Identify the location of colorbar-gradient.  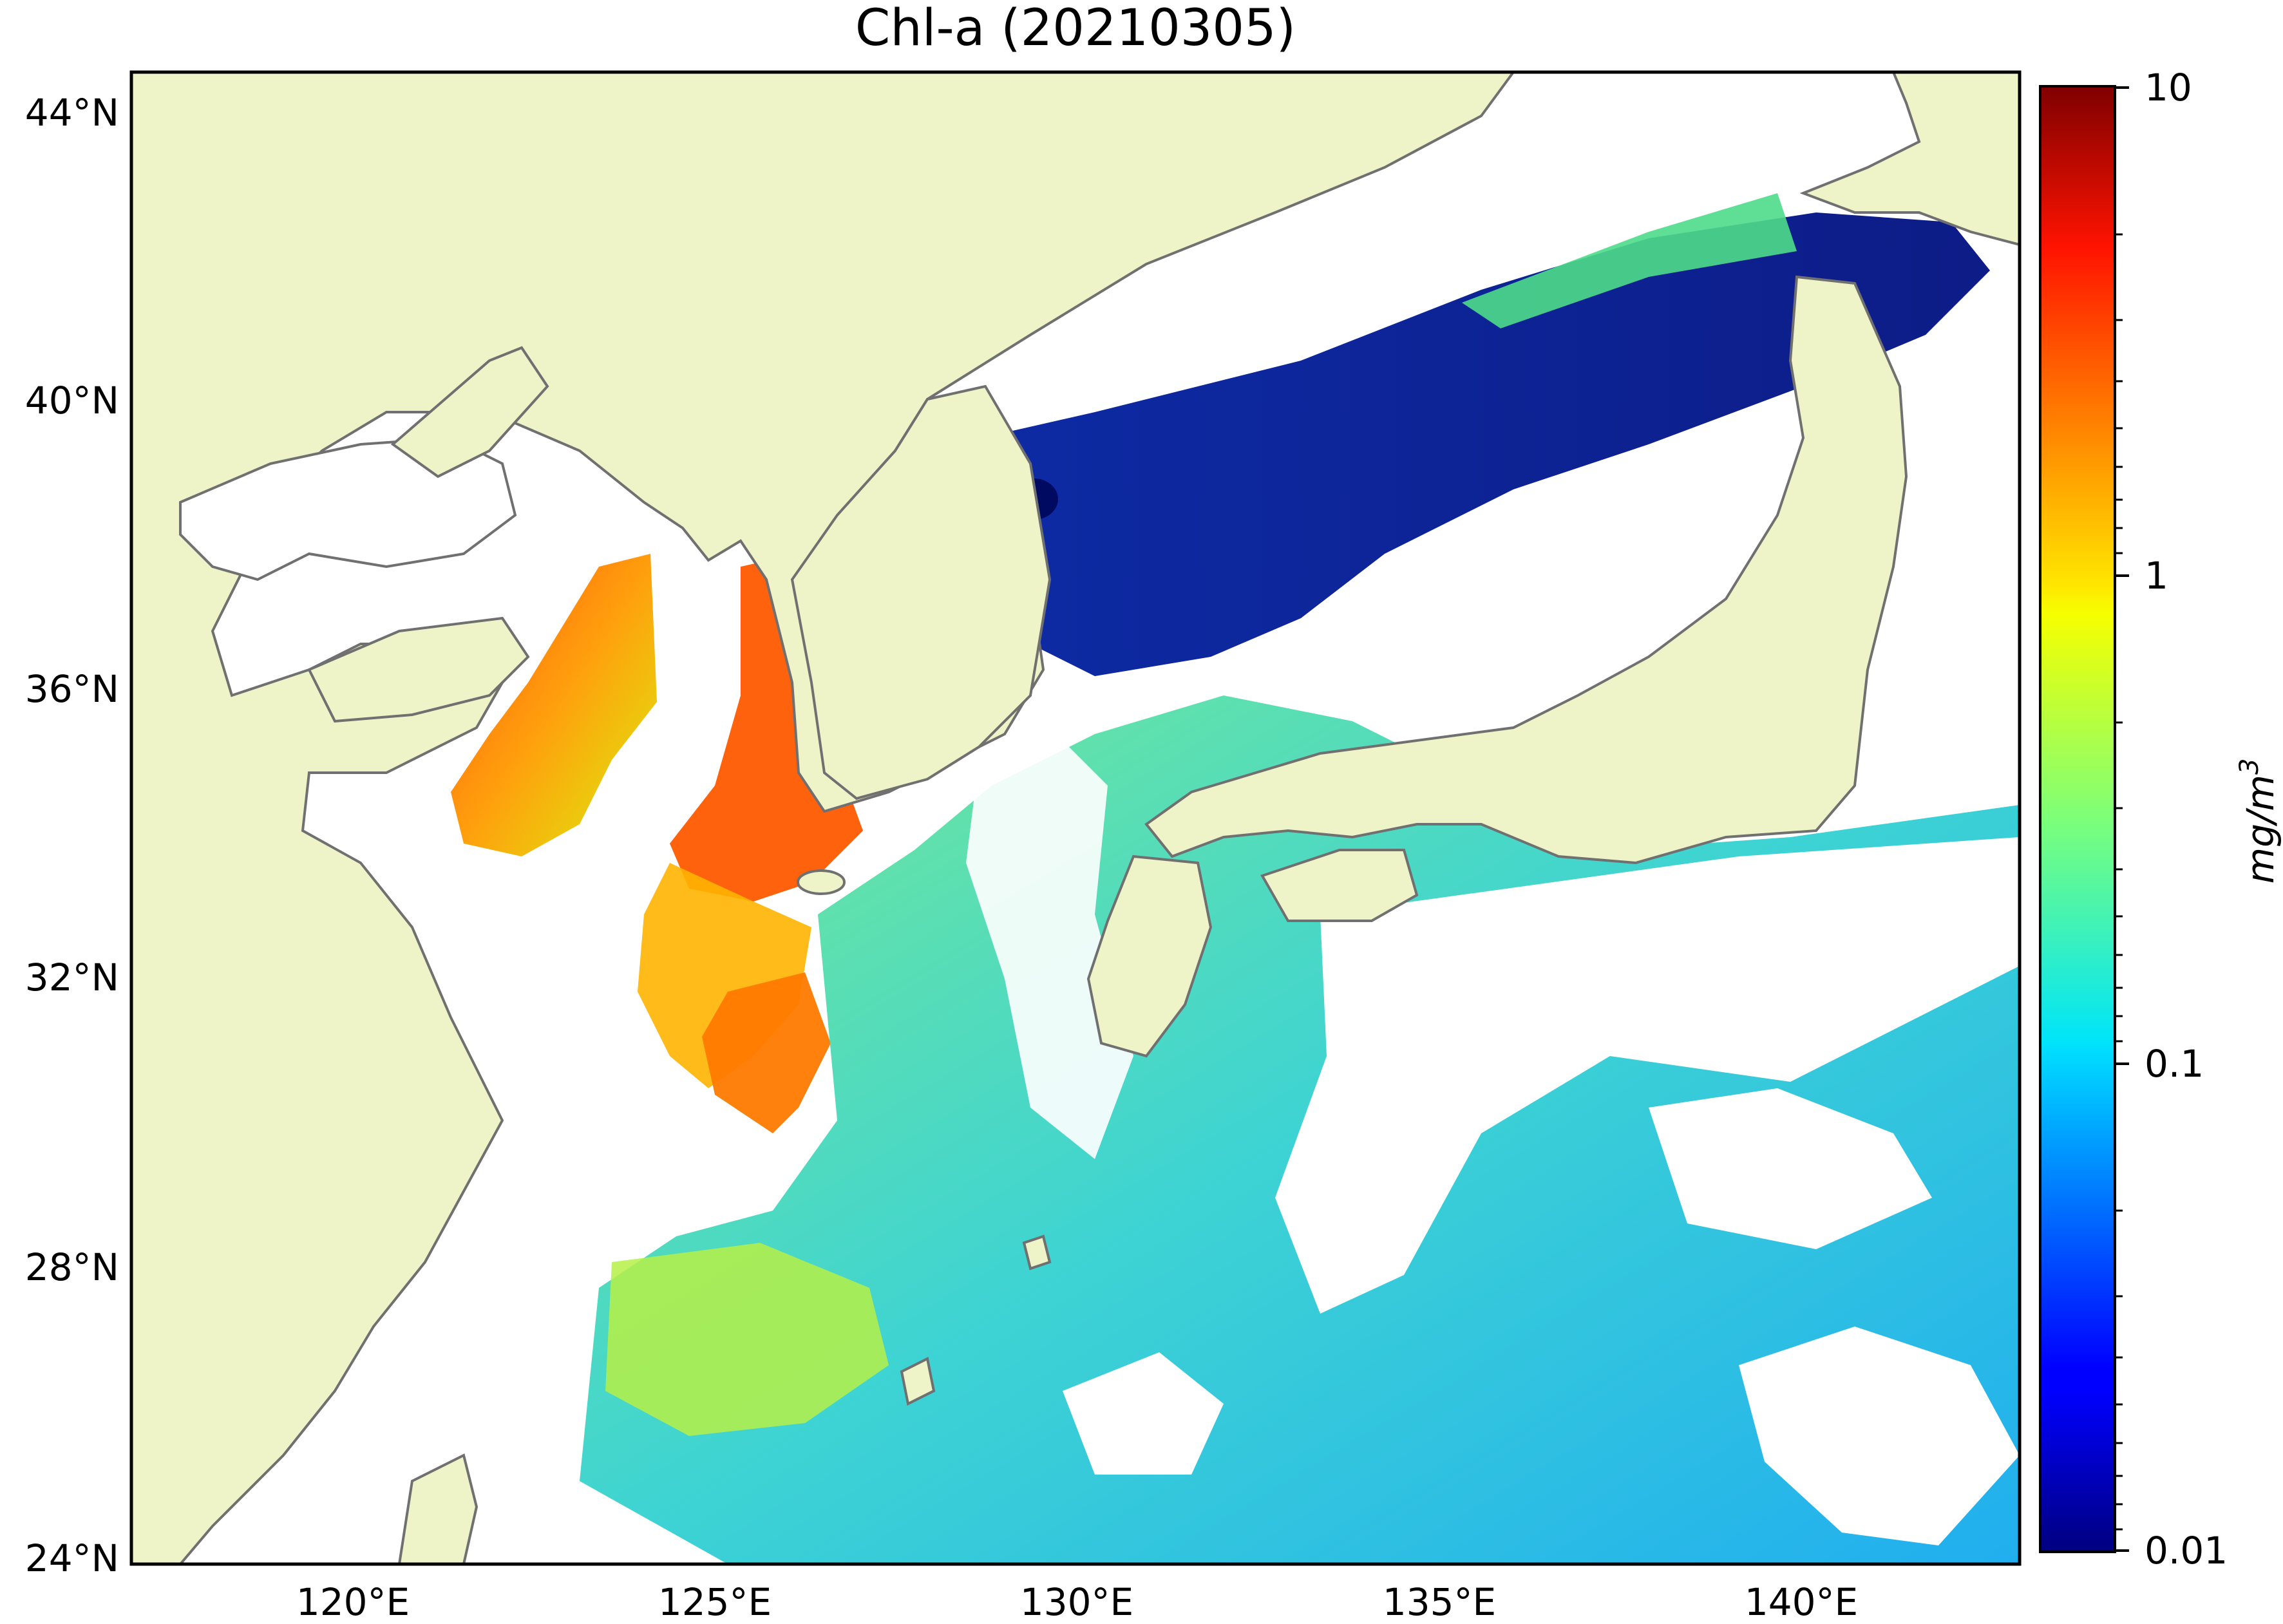
(2077, 819).